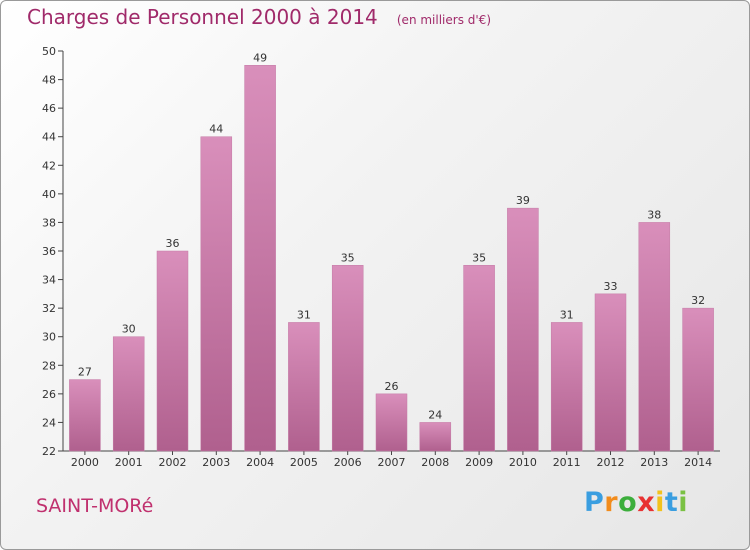 Image resolution: width=750 pixels, height=550 pixels. I want to click on x-tick-label-2004: 2004, so click(260, 462).